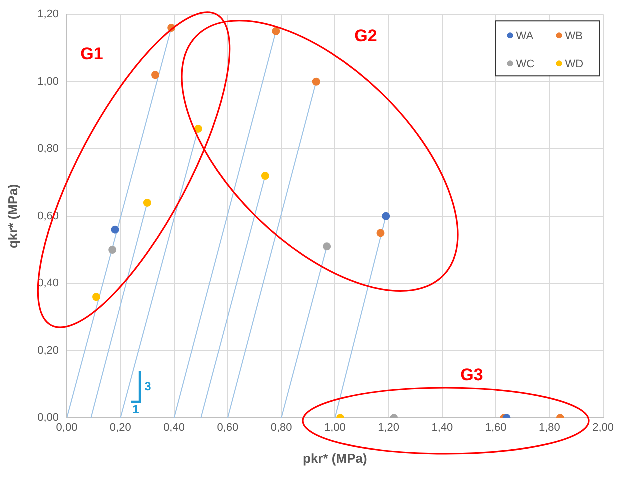 The width and height of the screenshot is (617, 479). What do you see at coordinates (67, 428) in the screenshot?
I see `x-tick-label: 0,00` at bounding box center [67, 428].